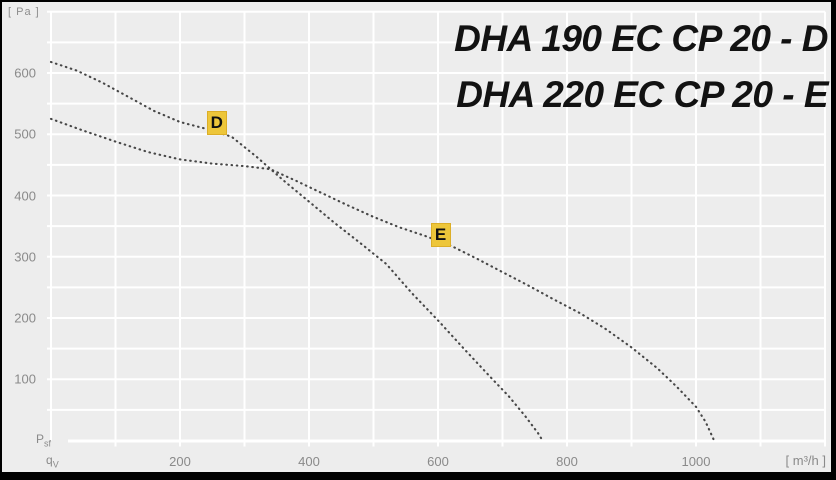  I want to click on x-origin-subscript: V, so click(55, 464).